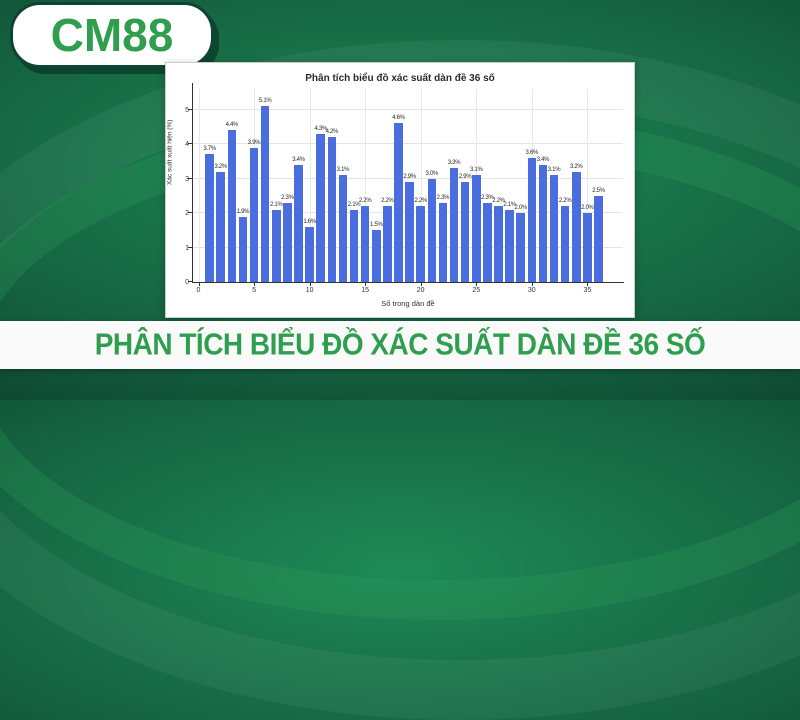 Image resolution: width=800 pixels, height=720 pixels. I want to click on x-tick-label: 25, so click(476, 290).